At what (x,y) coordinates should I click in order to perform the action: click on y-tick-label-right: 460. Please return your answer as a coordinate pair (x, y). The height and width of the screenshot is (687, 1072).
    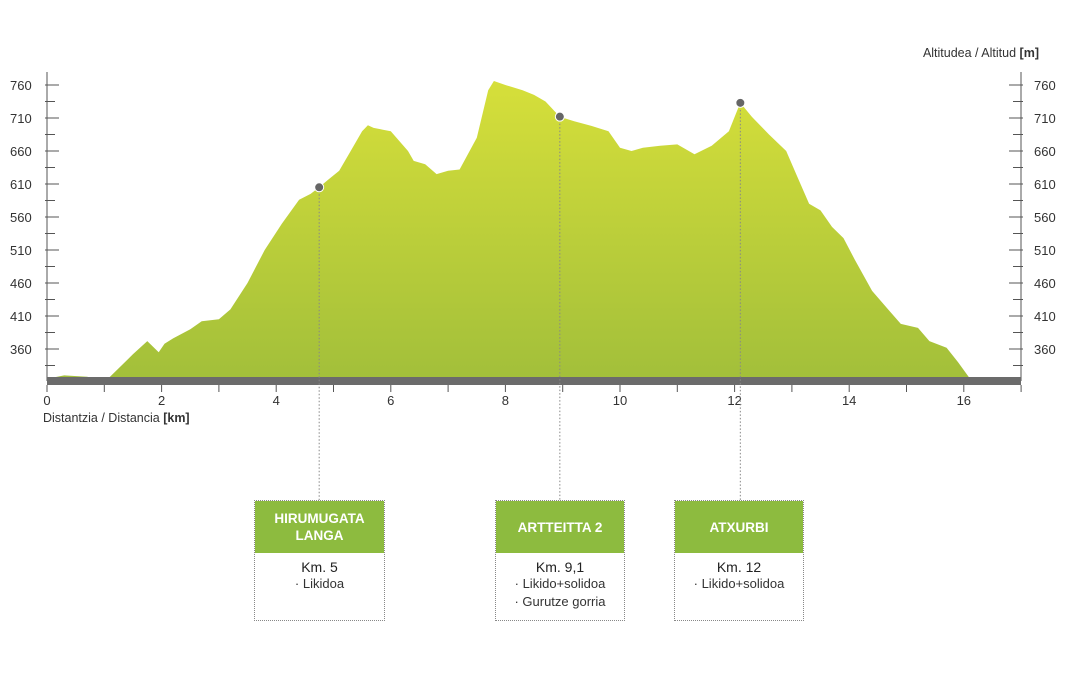
    Looking at the image, I should click on (1045, 283).